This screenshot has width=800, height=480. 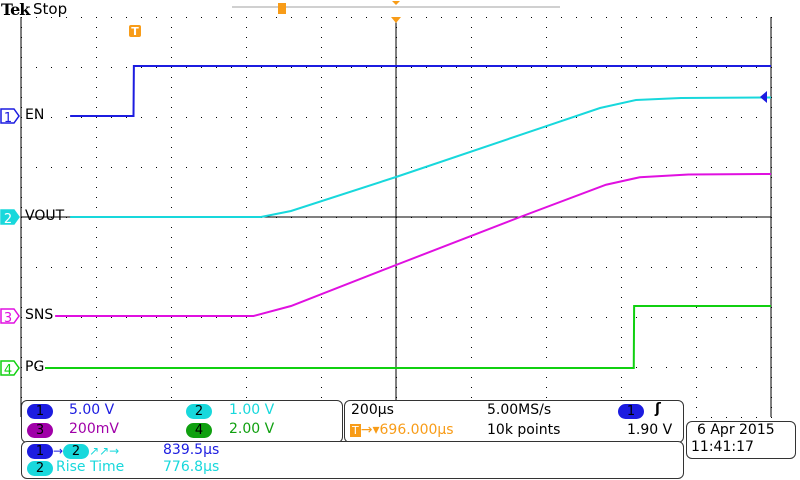 What do you see at coordinates (10, 116) in the screenshot?
I see `ch1-ground-marker` at bounding box center [10, 116].